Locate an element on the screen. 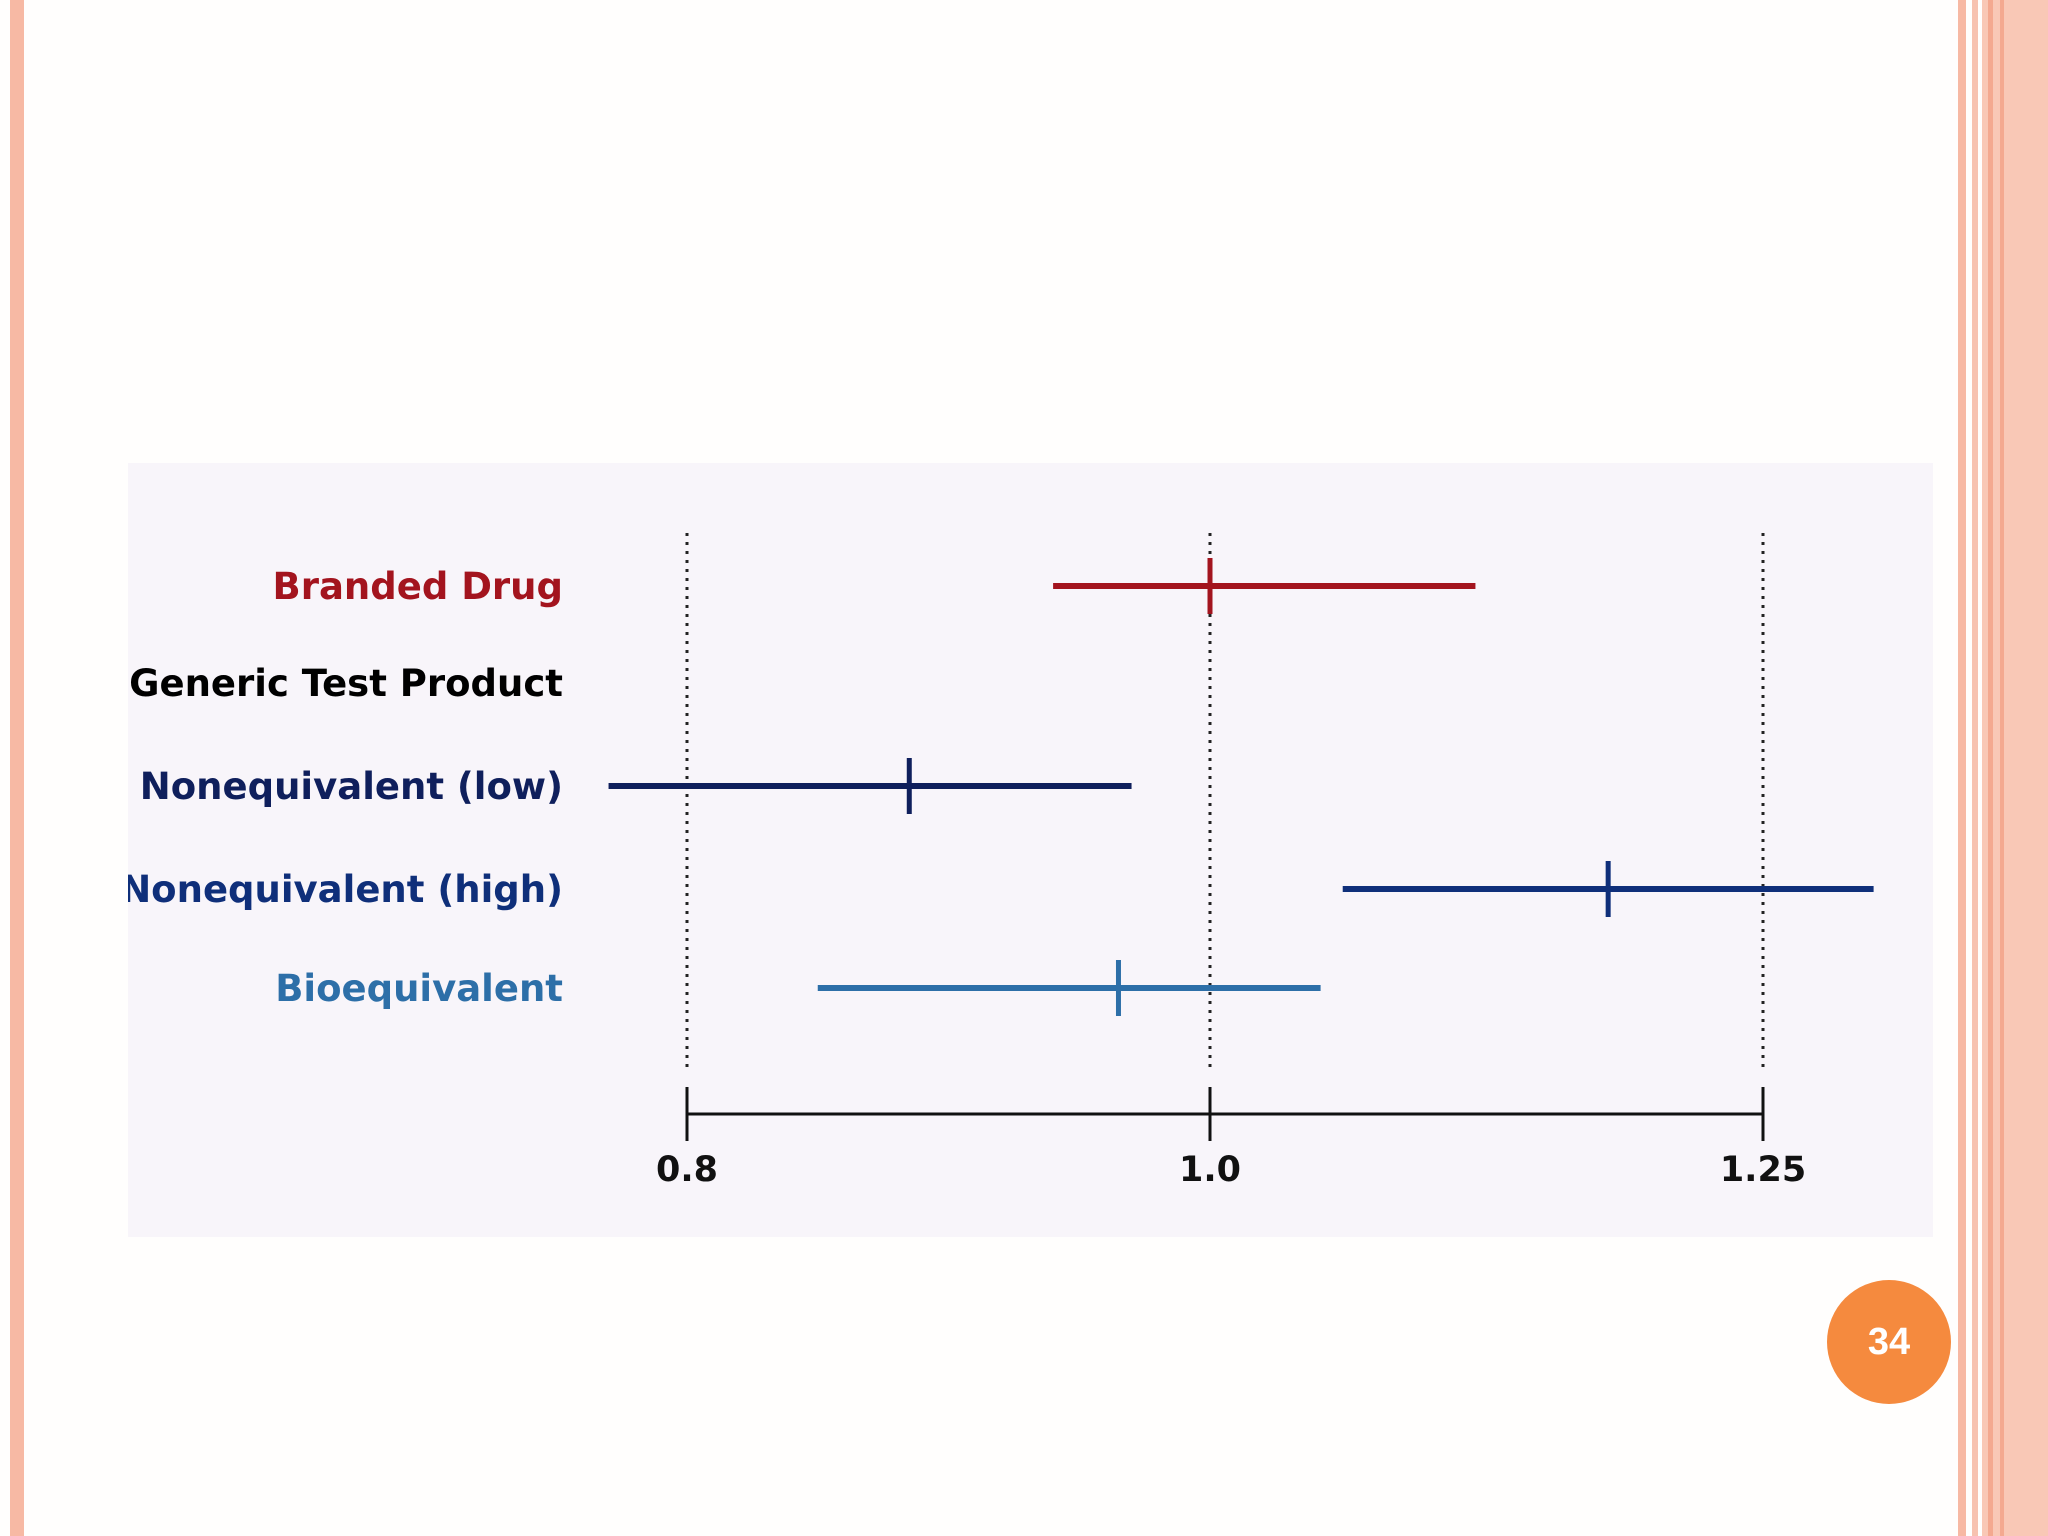  x-tick-label: 1.0 is located at coordinates (1210, 1170).